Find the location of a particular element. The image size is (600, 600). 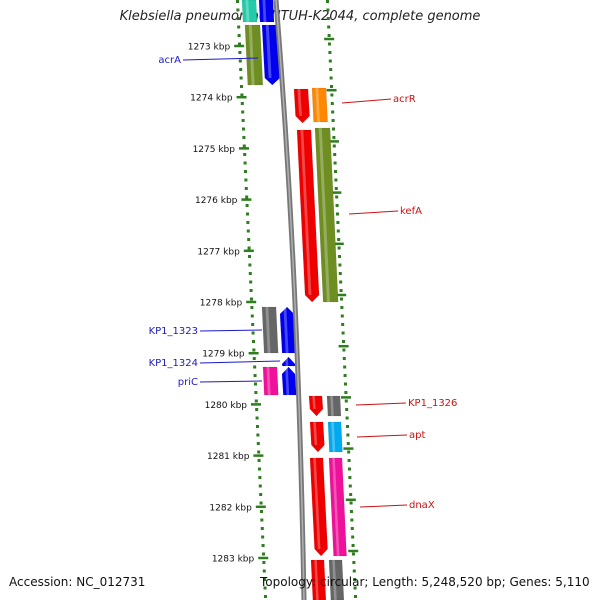

feature-apt is located at coordinates (317, 437).